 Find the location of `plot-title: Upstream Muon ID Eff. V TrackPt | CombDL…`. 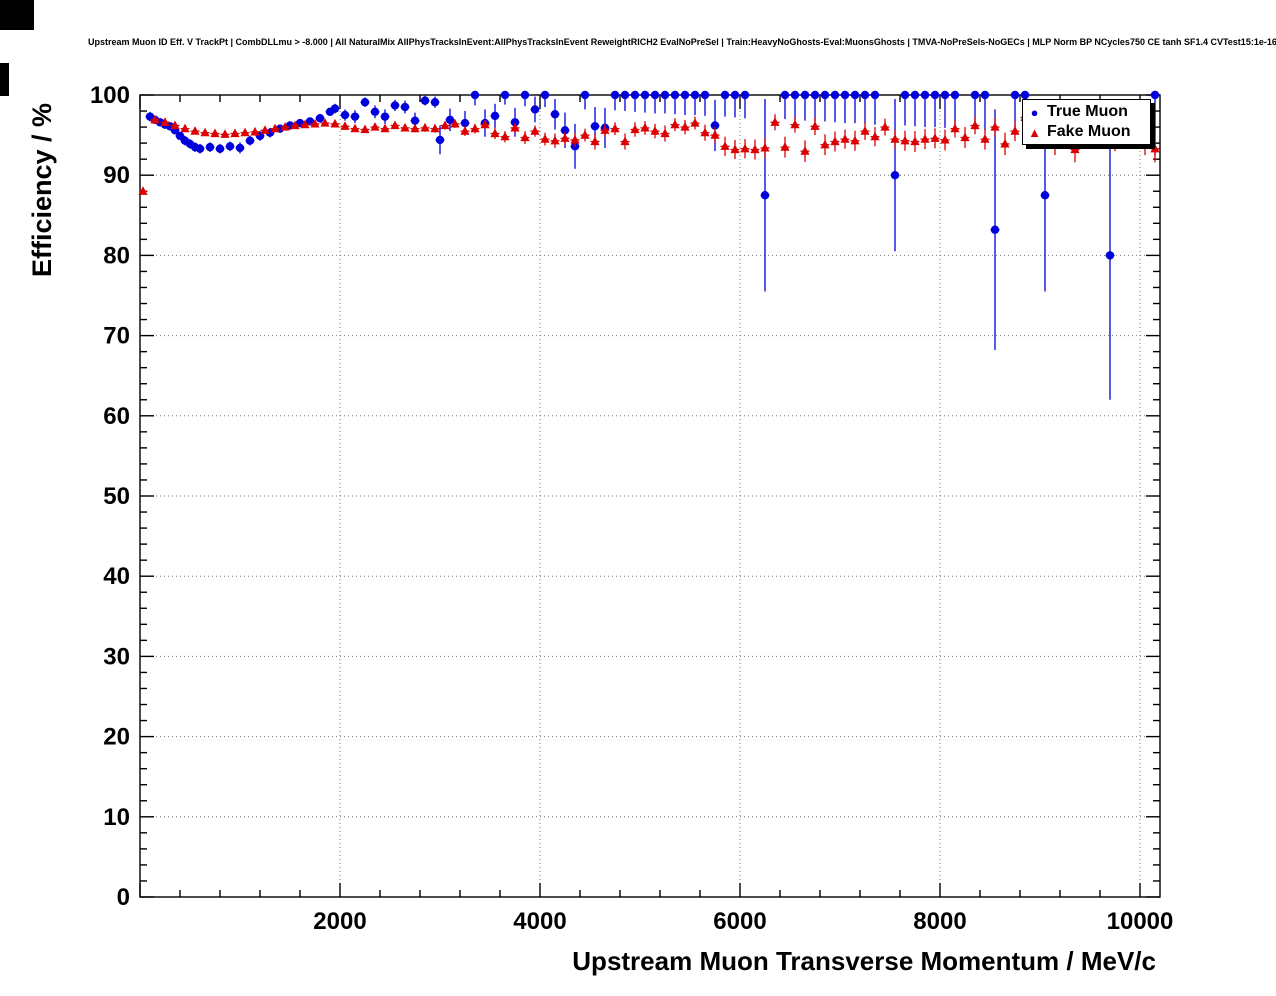

plot-title: Upstream Muon ID Eff. V TrackPt | CombDL… is located at coordinates (682, 42).